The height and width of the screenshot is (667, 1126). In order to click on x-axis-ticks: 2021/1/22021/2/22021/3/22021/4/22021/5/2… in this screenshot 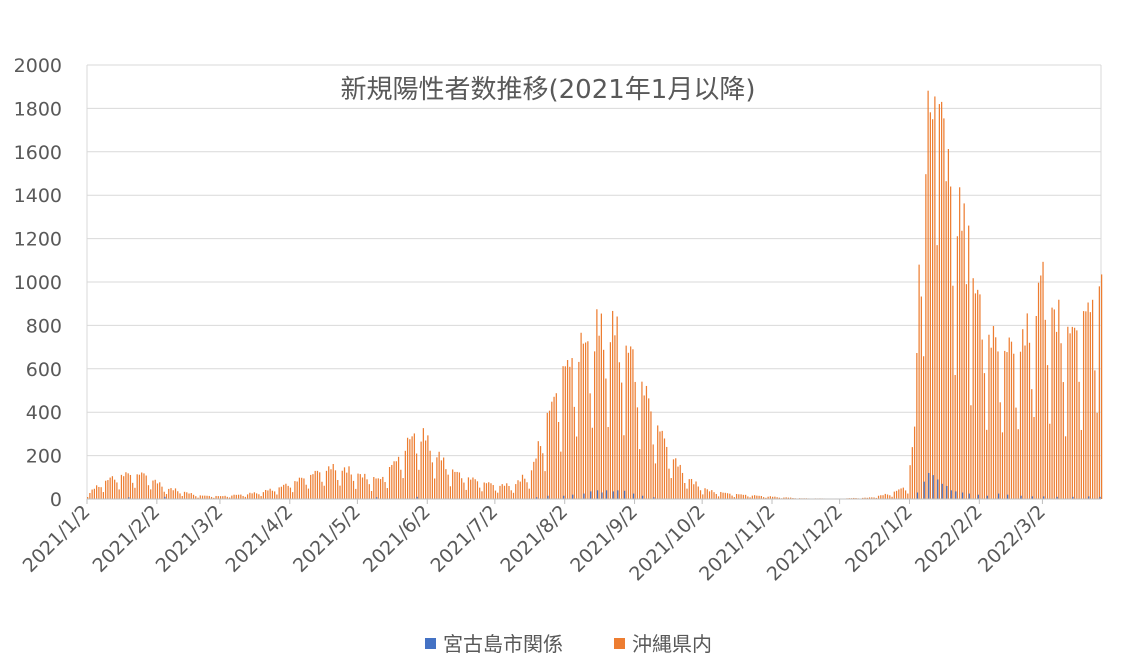, I will do `click(534, 542)`.